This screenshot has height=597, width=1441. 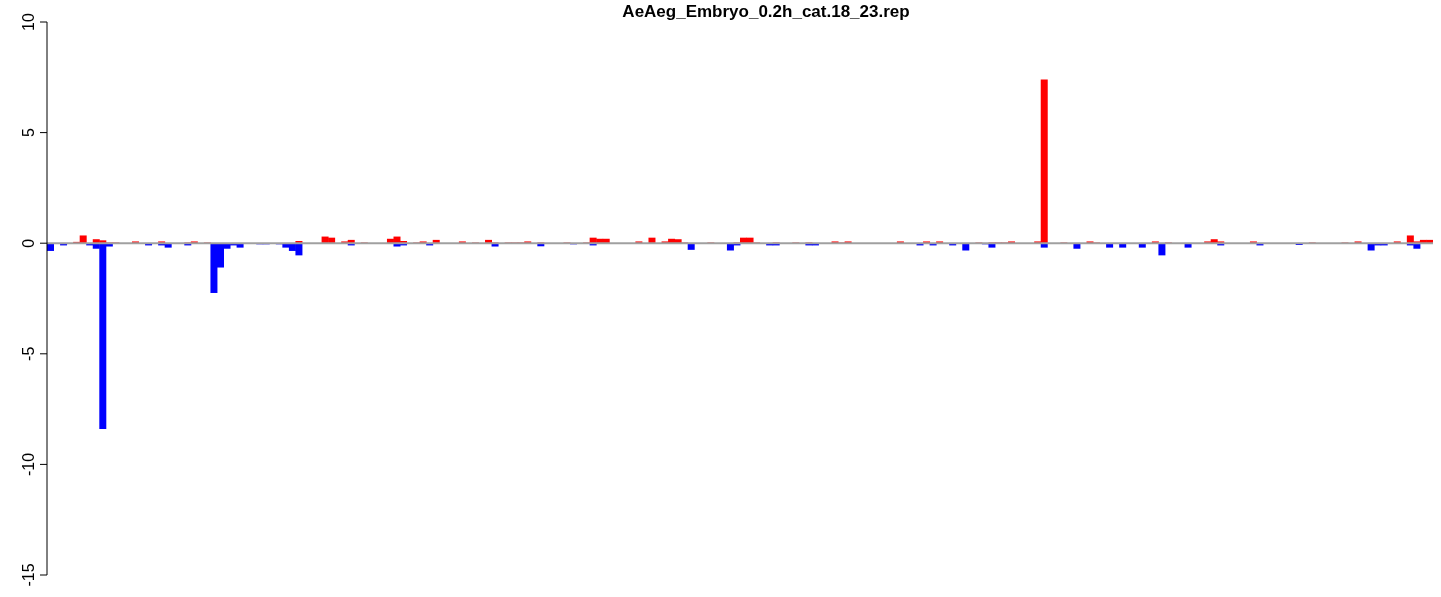 I want to click on y-tick-label: -15, so click(x=28, y=575).